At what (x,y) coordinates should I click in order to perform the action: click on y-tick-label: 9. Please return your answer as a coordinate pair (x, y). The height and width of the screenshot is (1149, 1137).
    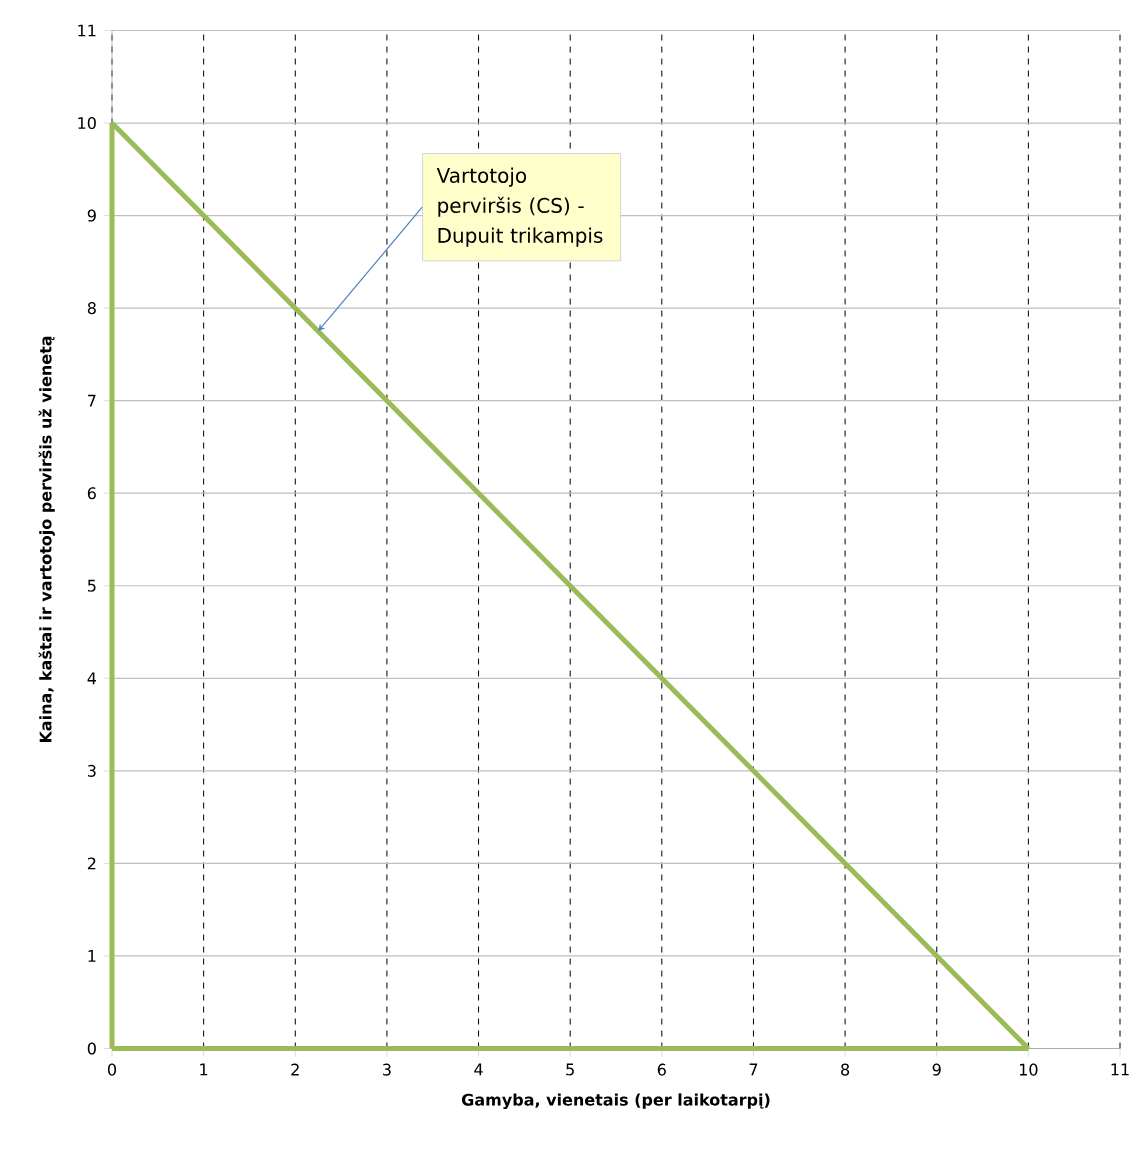
    Looking at the image, I should click on (91, 215).